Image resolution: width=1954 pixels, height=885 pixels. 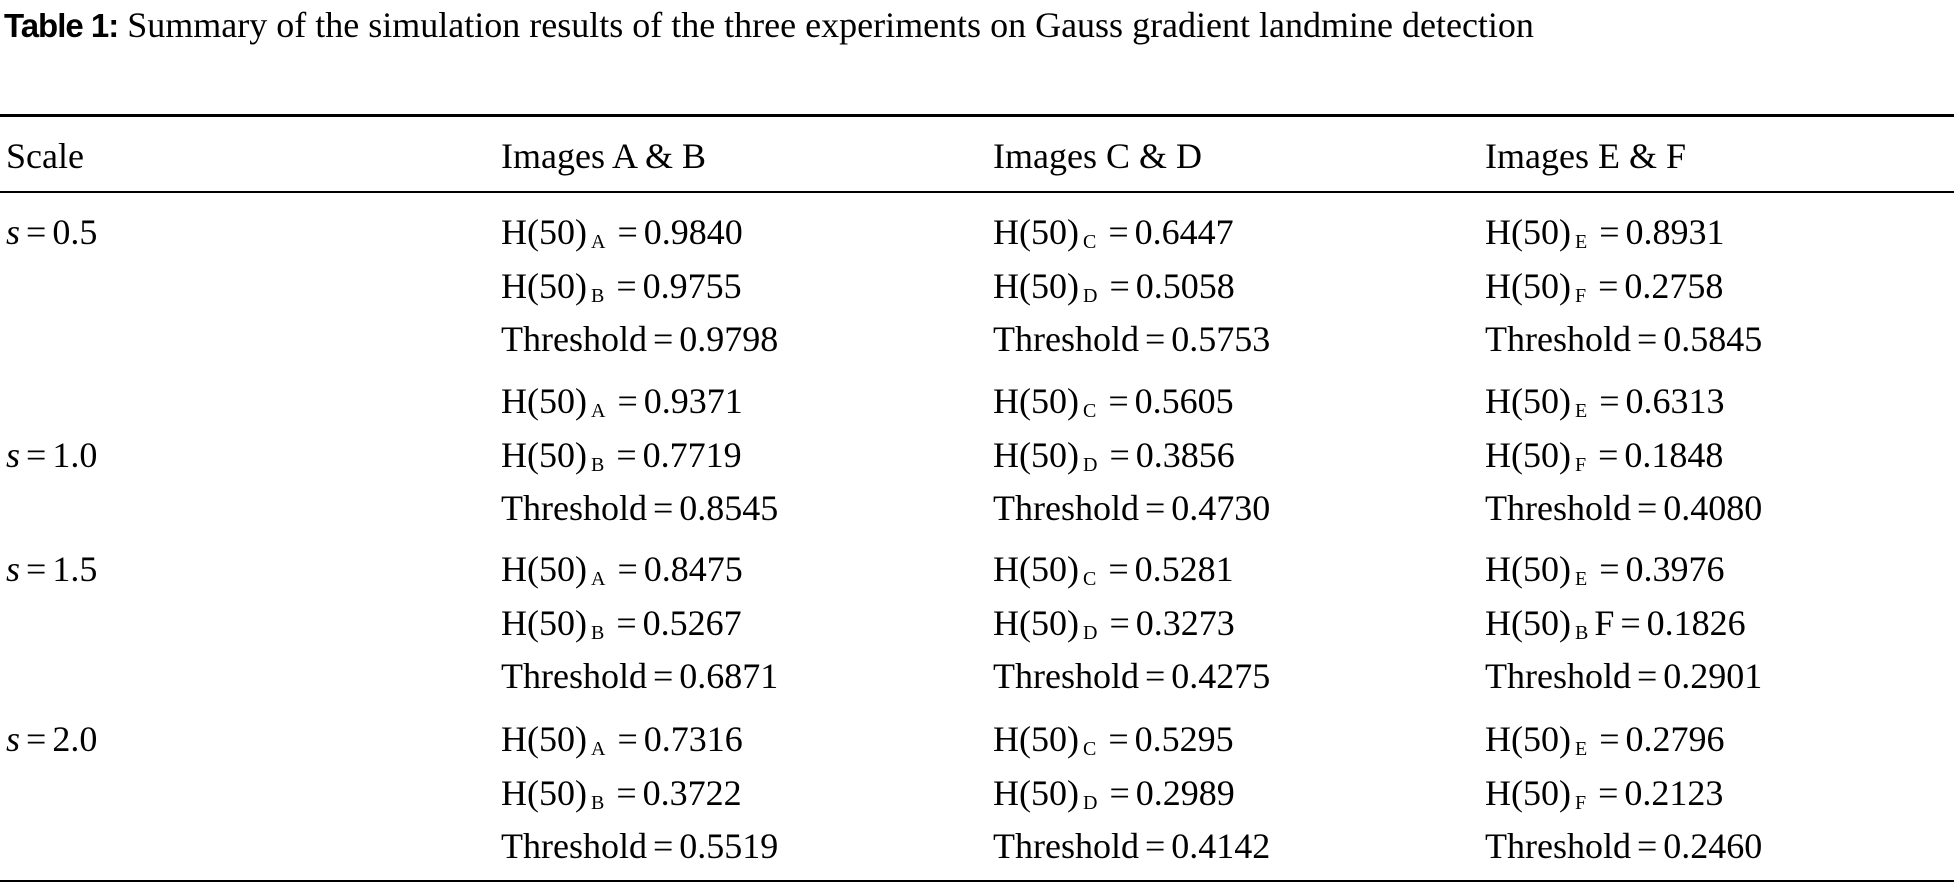 What do you see at coordinates (61, 25) in the screenshot?
I see `caption-label: Table 1:` at bounding box center [61, 25].